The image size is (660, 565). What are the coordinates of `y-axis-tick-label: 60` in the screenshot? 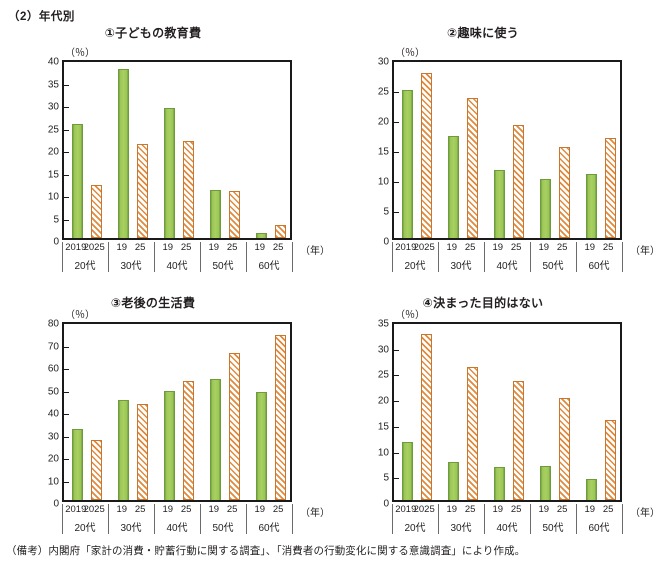 It's located at (53, 369).